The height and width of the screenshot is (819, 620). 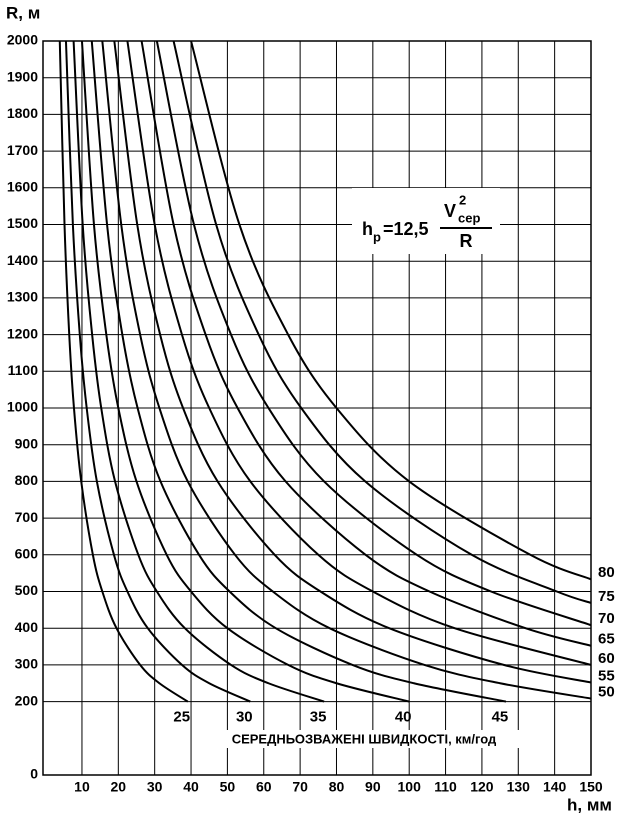 I want to click on y-tick-label: 1300, so click(x=22, y=297).